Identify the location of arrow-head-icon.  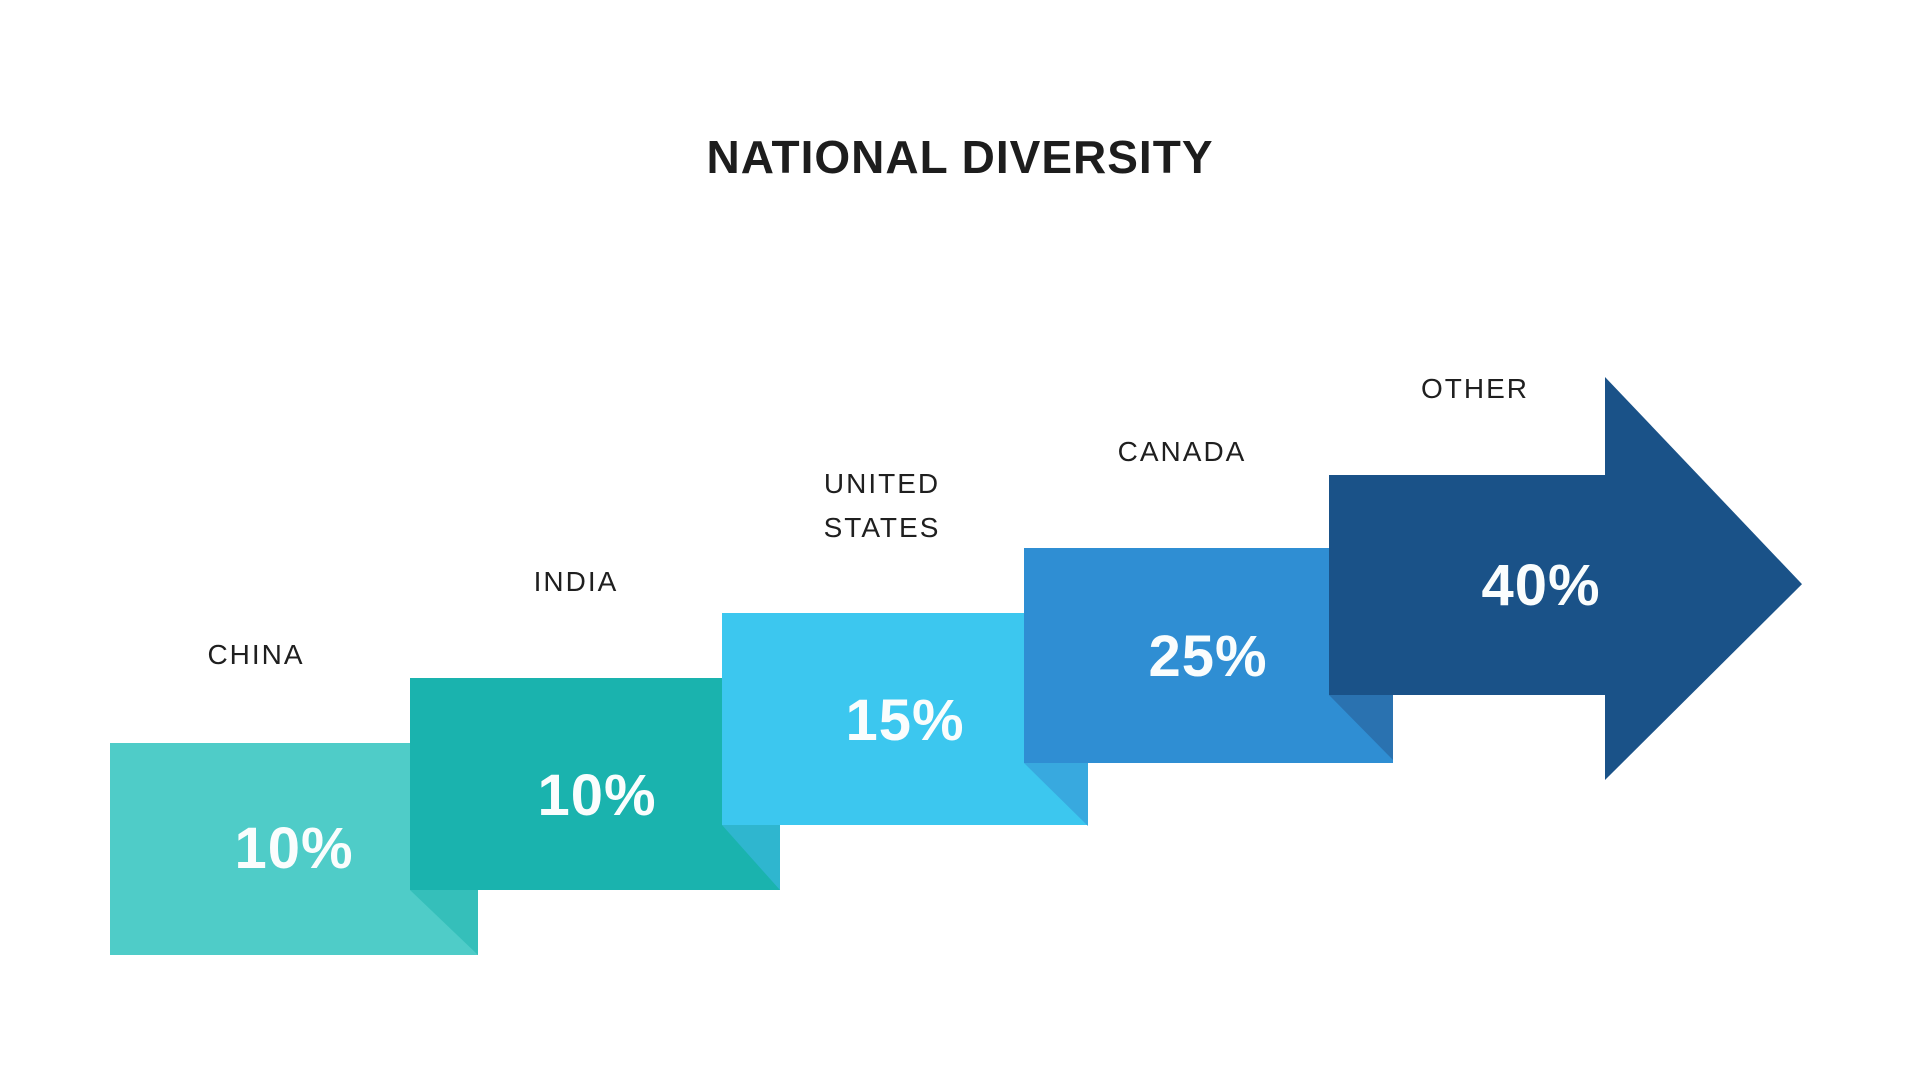
(1703, 578).